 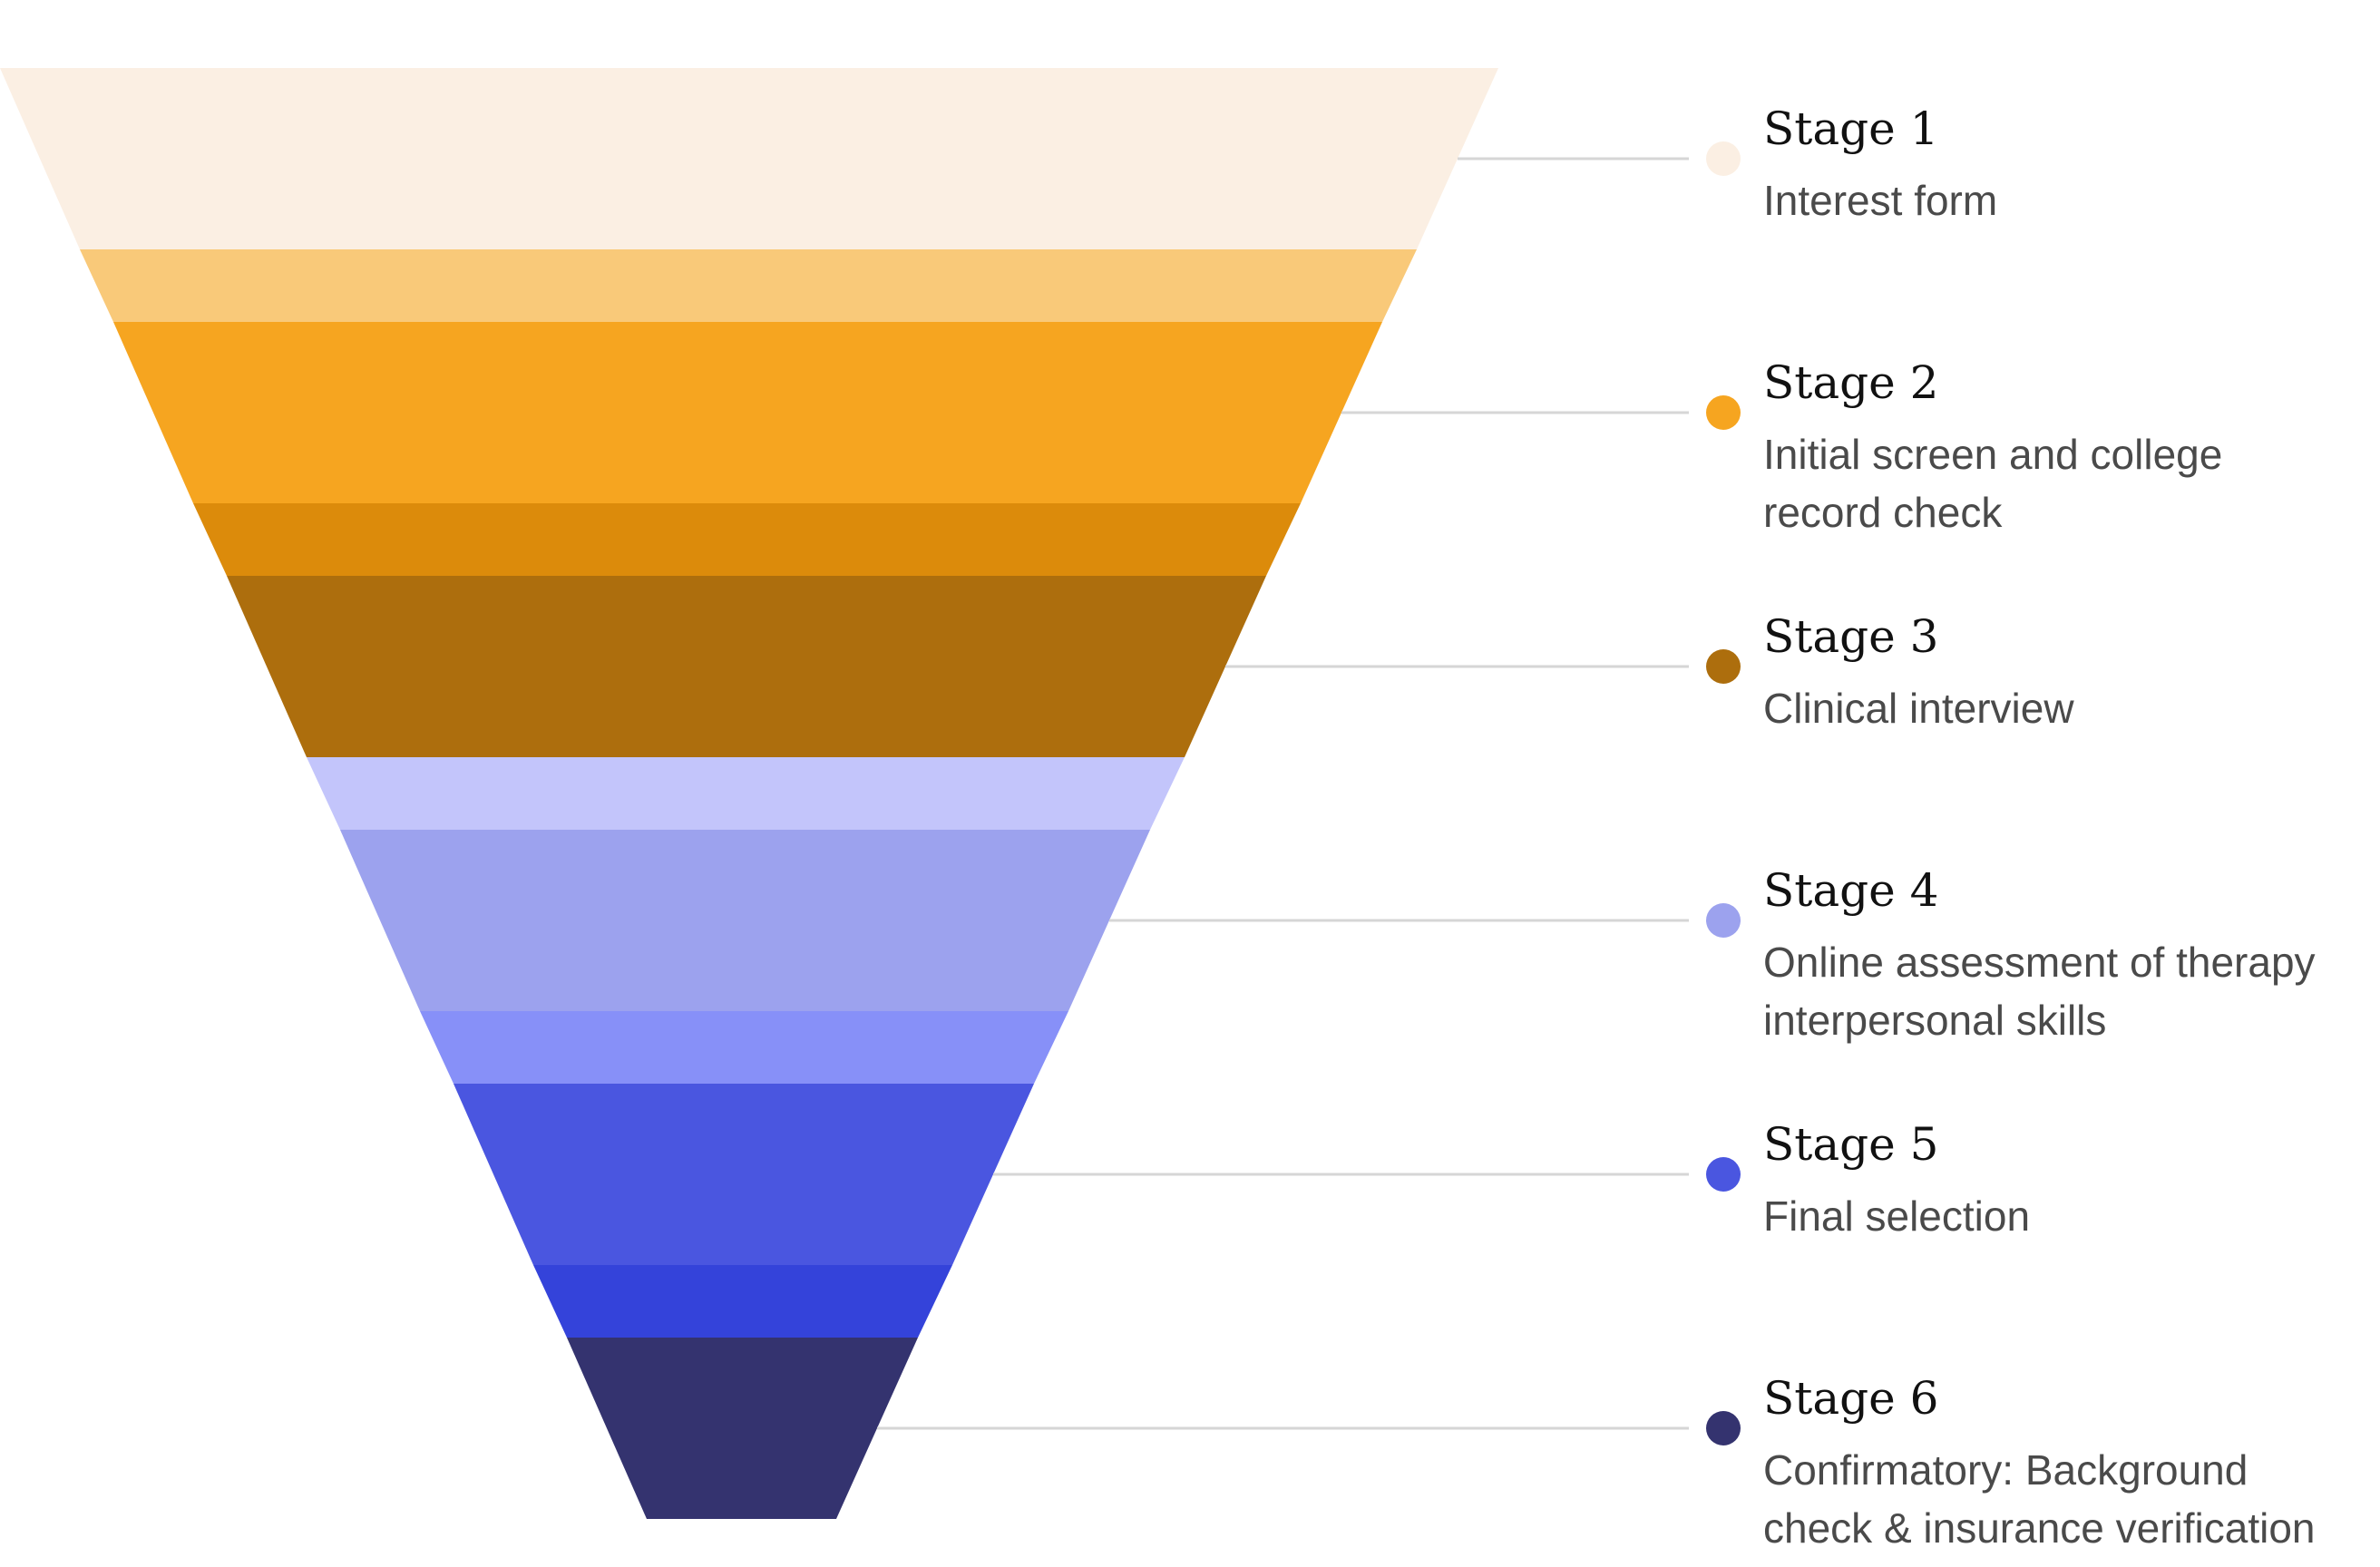 What do you see at coordinates (1935, 1020) in the screenshot?
I see `stage-4-description-line-2: interpersonal skills` at bounding box center [1935, 1020].